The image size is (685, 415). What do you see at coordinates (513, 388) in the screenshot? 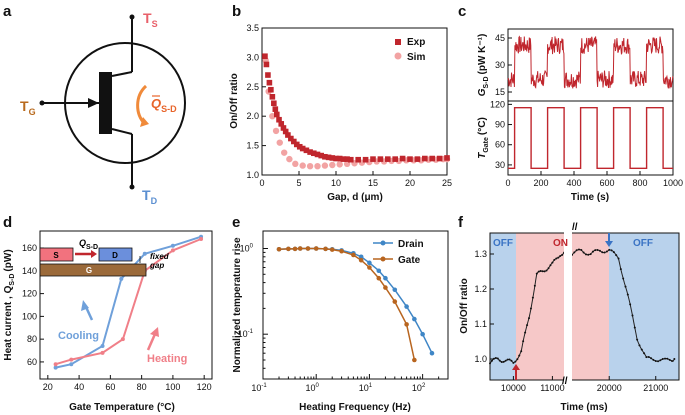
I see `f-xtick-label: 10000` at bounding box center [513, 388].